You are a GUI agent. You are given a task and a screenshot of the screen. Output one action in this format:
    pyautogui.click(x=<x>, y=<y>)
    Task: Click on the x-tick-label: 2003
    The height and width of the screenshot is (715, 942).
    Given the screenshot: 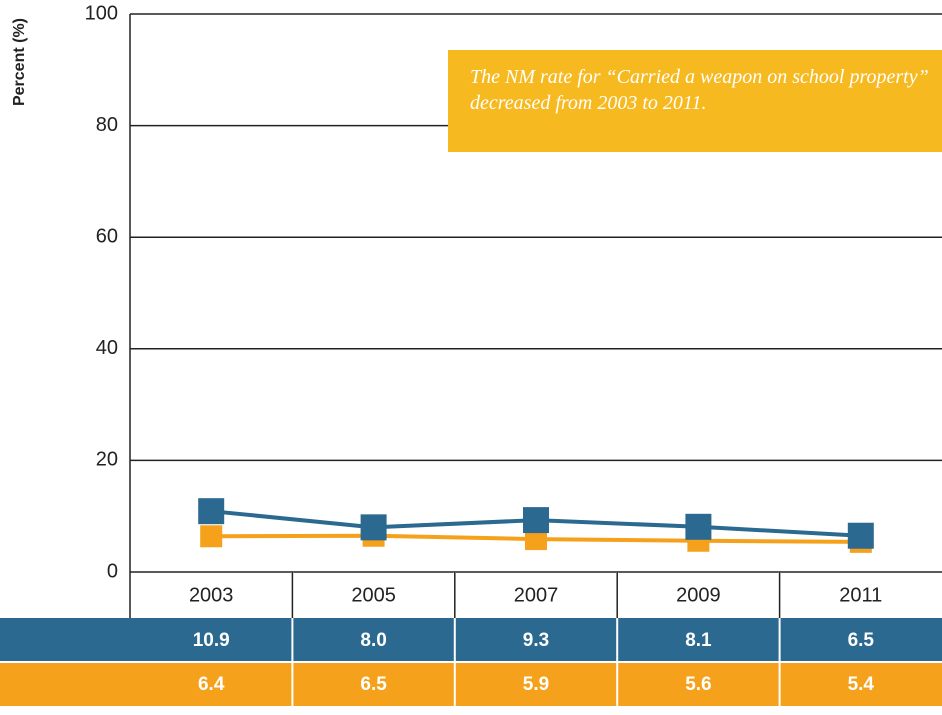 What is the action you would take?
    pyautogui.click(x=211, y=595)
    